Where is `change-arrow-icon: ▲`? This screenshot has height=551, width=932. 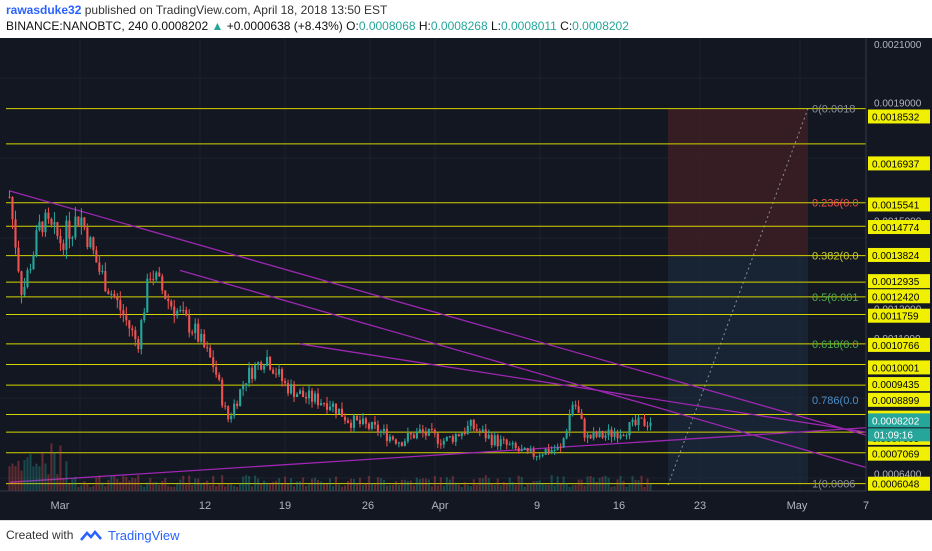
change-arrow-icon: ▲ is located at coordinates (217, 26).